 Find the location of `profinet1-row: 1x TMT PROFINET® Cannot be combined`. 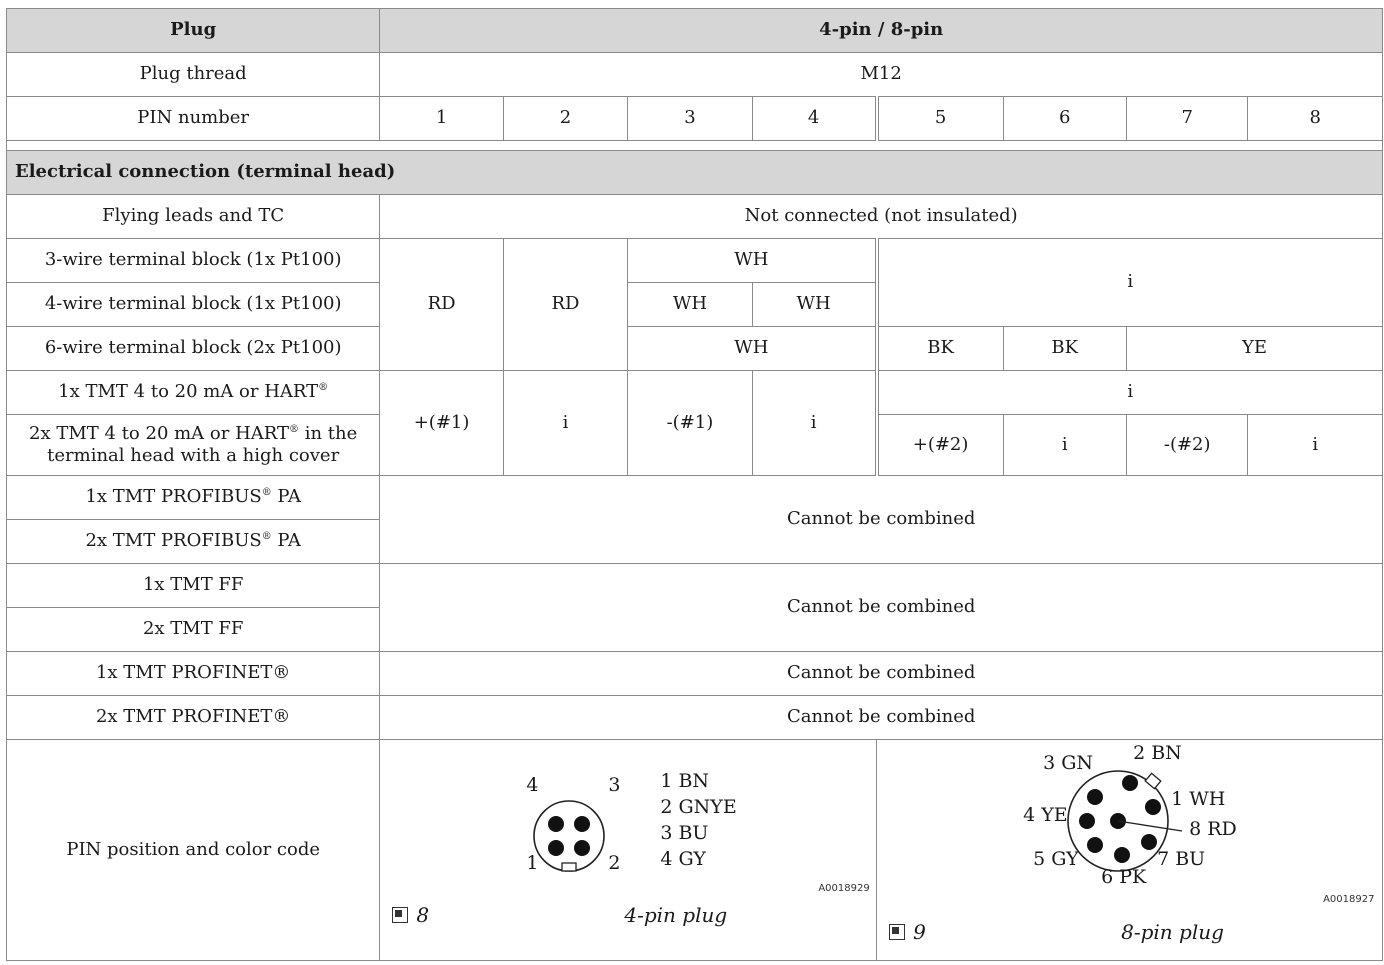

profinet1-row: 1x TMT PROFINET® Cannot be combined is located at coordinates (695, 674).